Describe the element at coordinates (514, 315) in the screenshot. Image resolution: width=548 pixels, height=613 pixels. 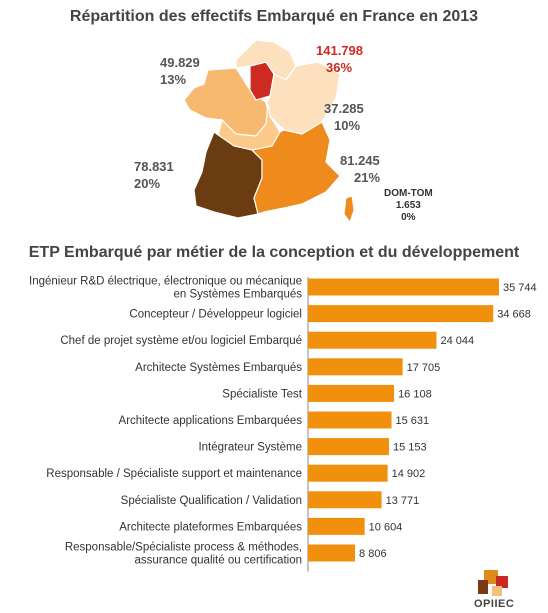
I see `bar-value-label-1: 34 668` at that location.